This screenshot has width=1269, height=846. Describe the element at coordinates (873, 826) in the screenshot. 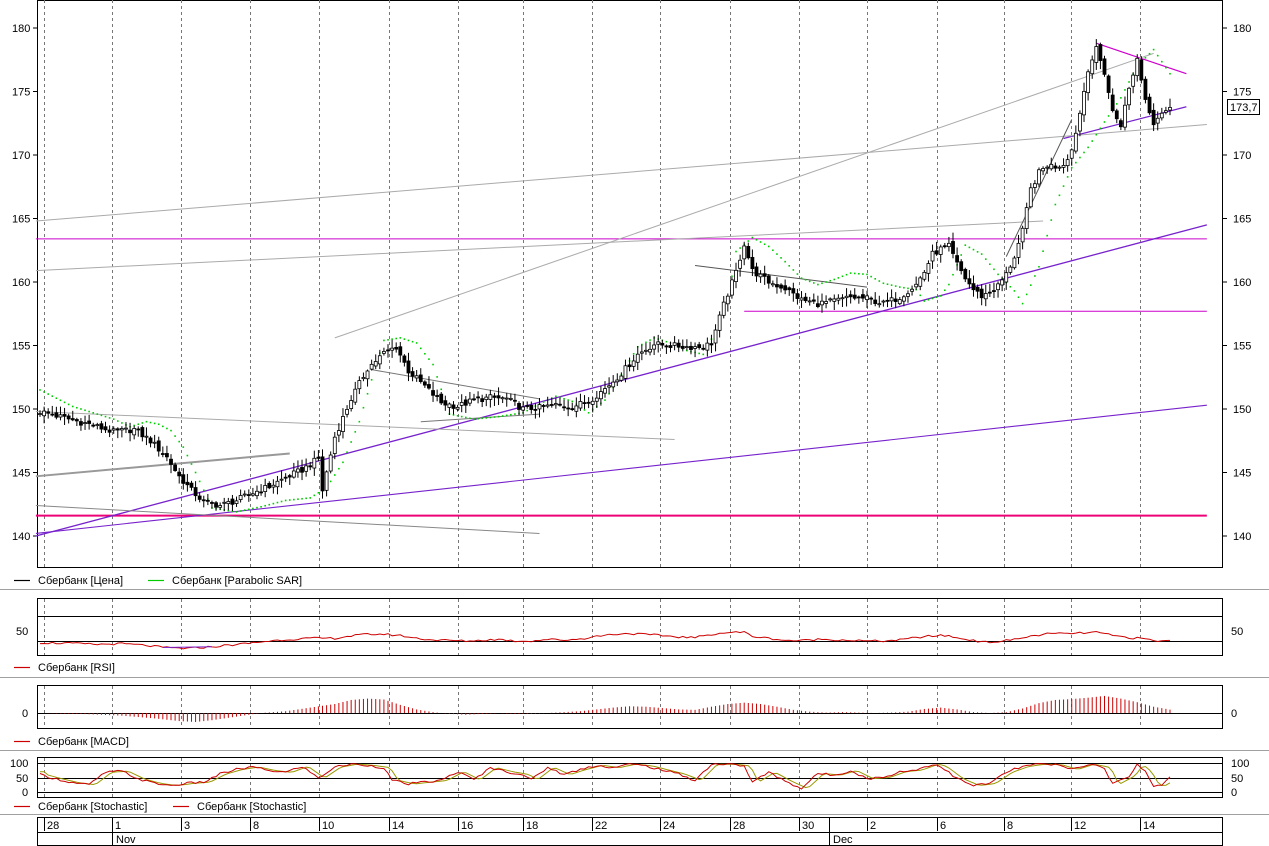

I see `date-label-12: 2` at that location.